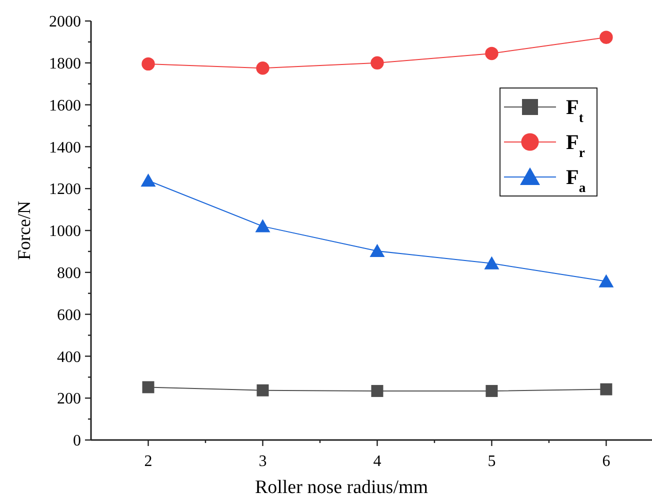  What do you see at coordinates (65, 189) in the screenshot?
I see `y-tick-label: 1200` at bounding box center [65, 189].